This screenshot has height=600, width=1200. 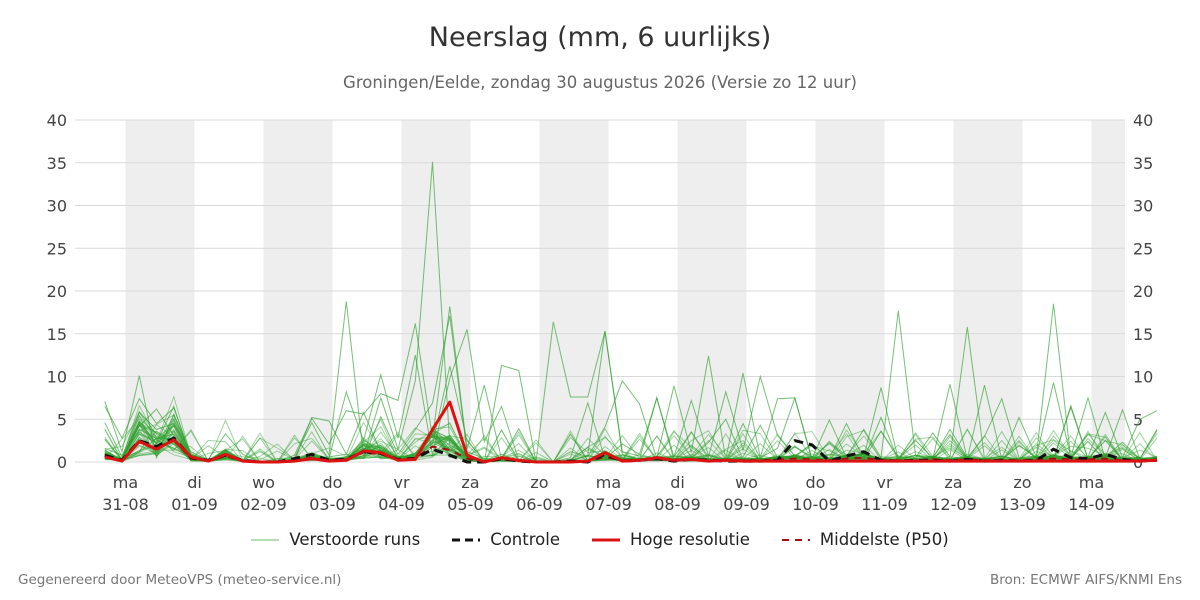 What do you see at coordinates (332, 504) in the screenshot?
I see `x-tick-date: 03-09` at bounding box center [332, 504].